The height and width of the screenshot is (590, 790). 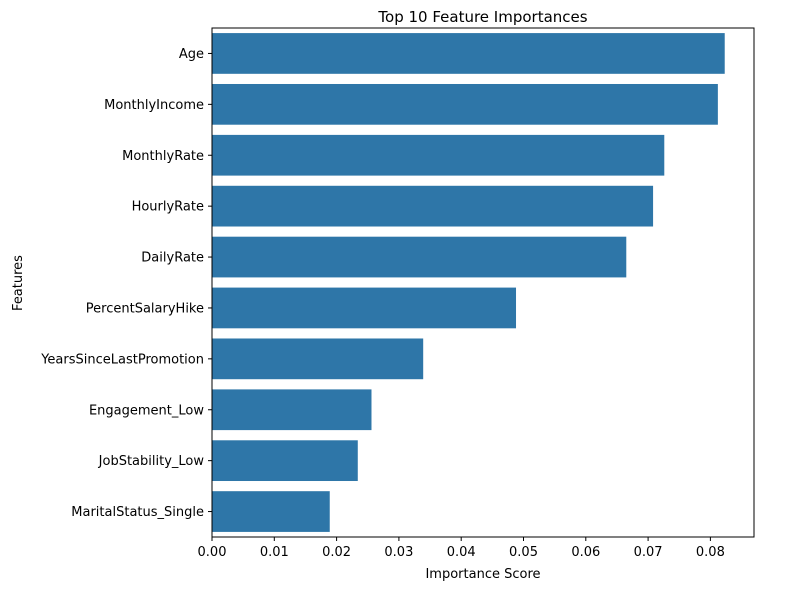 I want to click on x-axis-ticks: 0.00 0.01 0.02 0.03 0.04 0.05 0.06 0.07 0.08, so click(x=461, y=548).